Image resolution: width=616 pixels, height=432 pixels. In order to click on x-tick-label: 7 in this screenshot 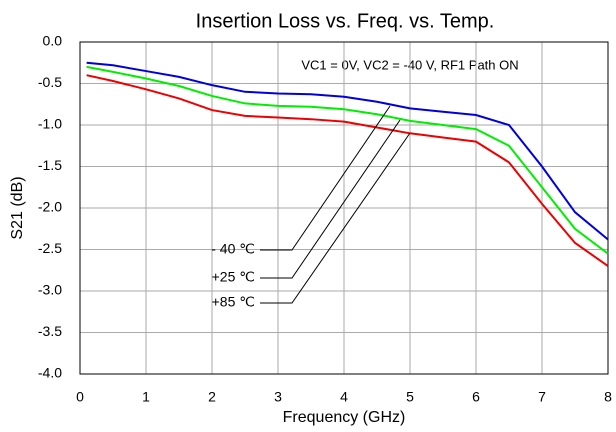, I will do `click(542, 397)`.